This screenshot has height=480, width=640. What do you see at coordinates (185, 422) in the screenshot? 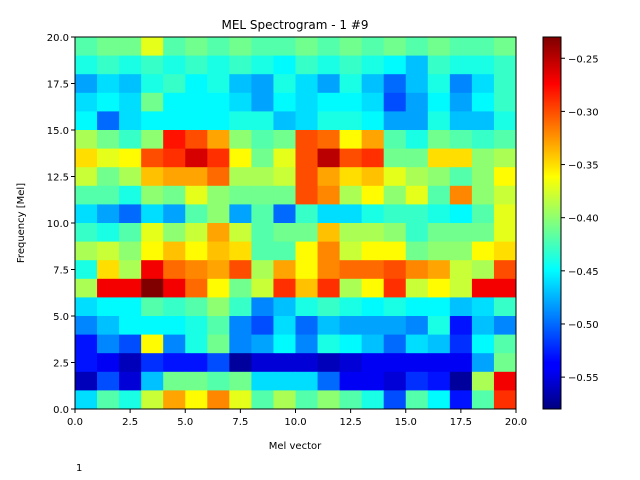
I see `x-tick-label: 5.0` at bounding box center [185, 422].